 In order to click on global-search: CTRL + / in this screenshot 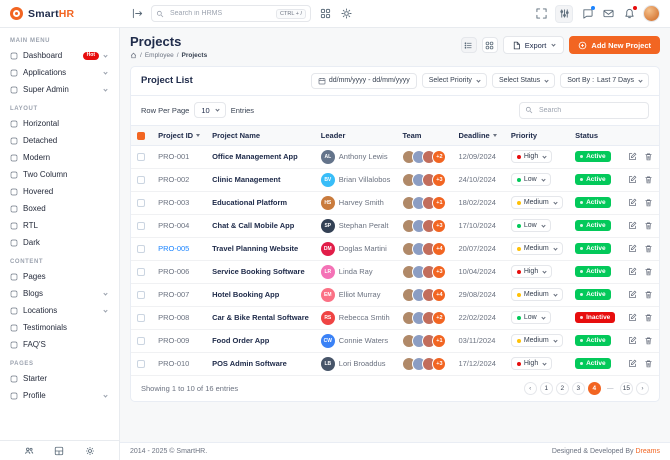, I will do `click(231, 13)`.